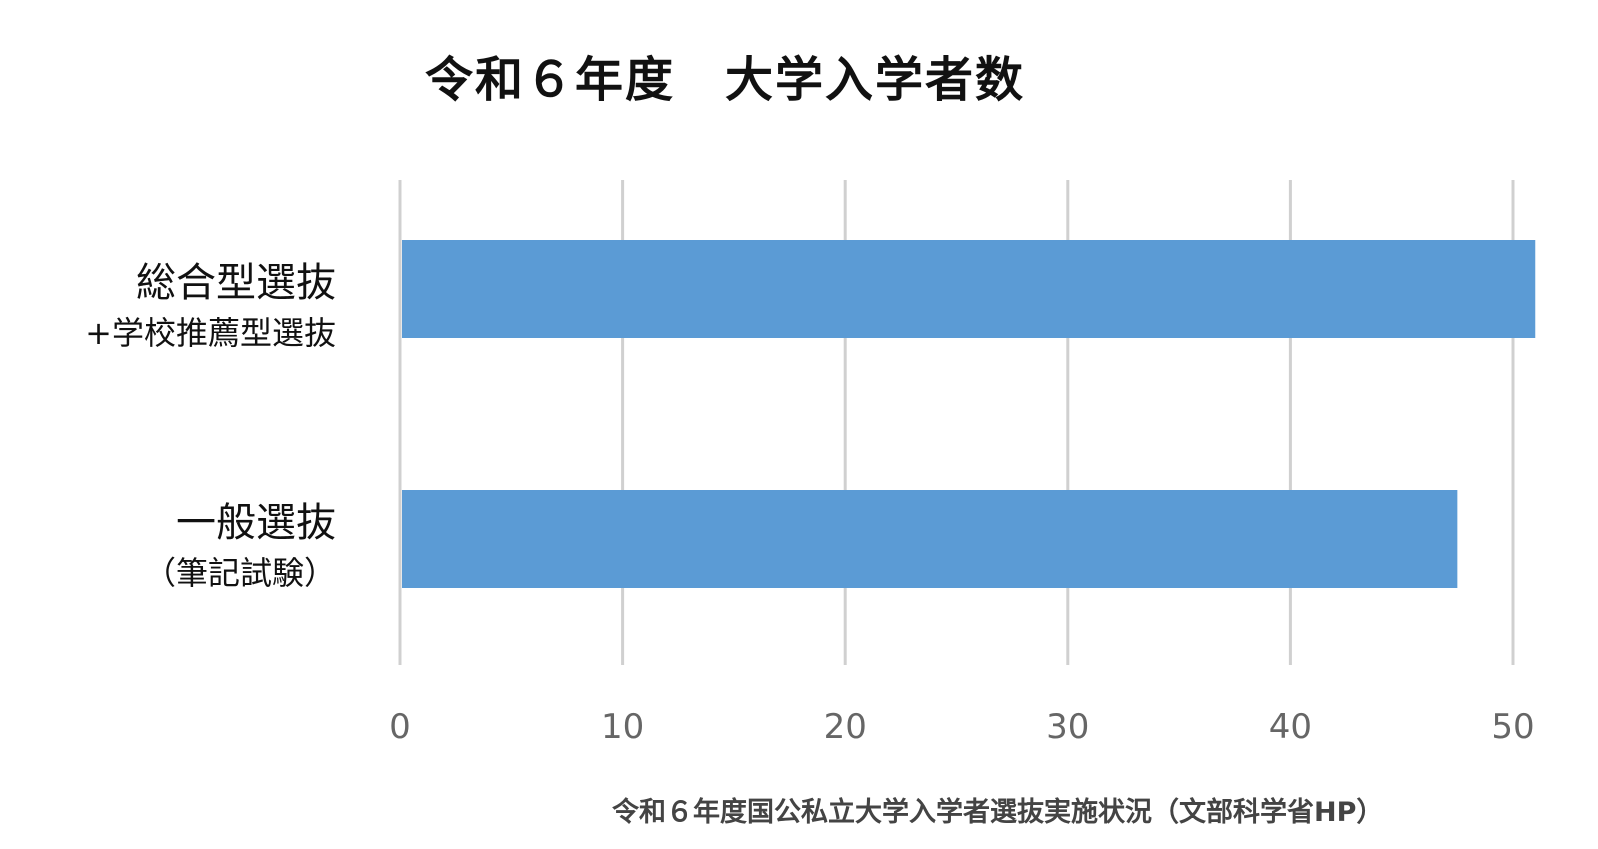  Describe the element at coordinates (1067, 727) in the screenshot. I see `x-tick-label: 30` at that location.